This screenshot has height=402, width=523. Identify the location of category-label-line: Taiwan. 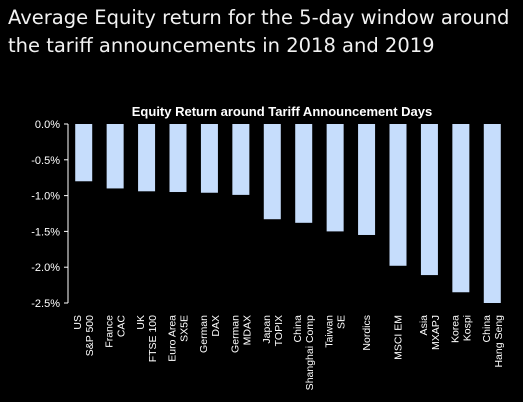
(330, 331).